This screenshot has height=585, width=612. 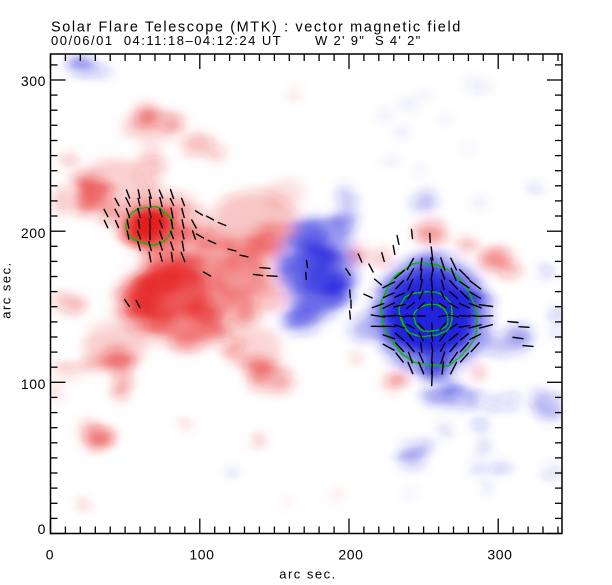 What do you see at coordinates (368, 40) in the screenshot?
I see `svg-text: W 2' 9" S 4' 2"` at bounding box center [368, 40].